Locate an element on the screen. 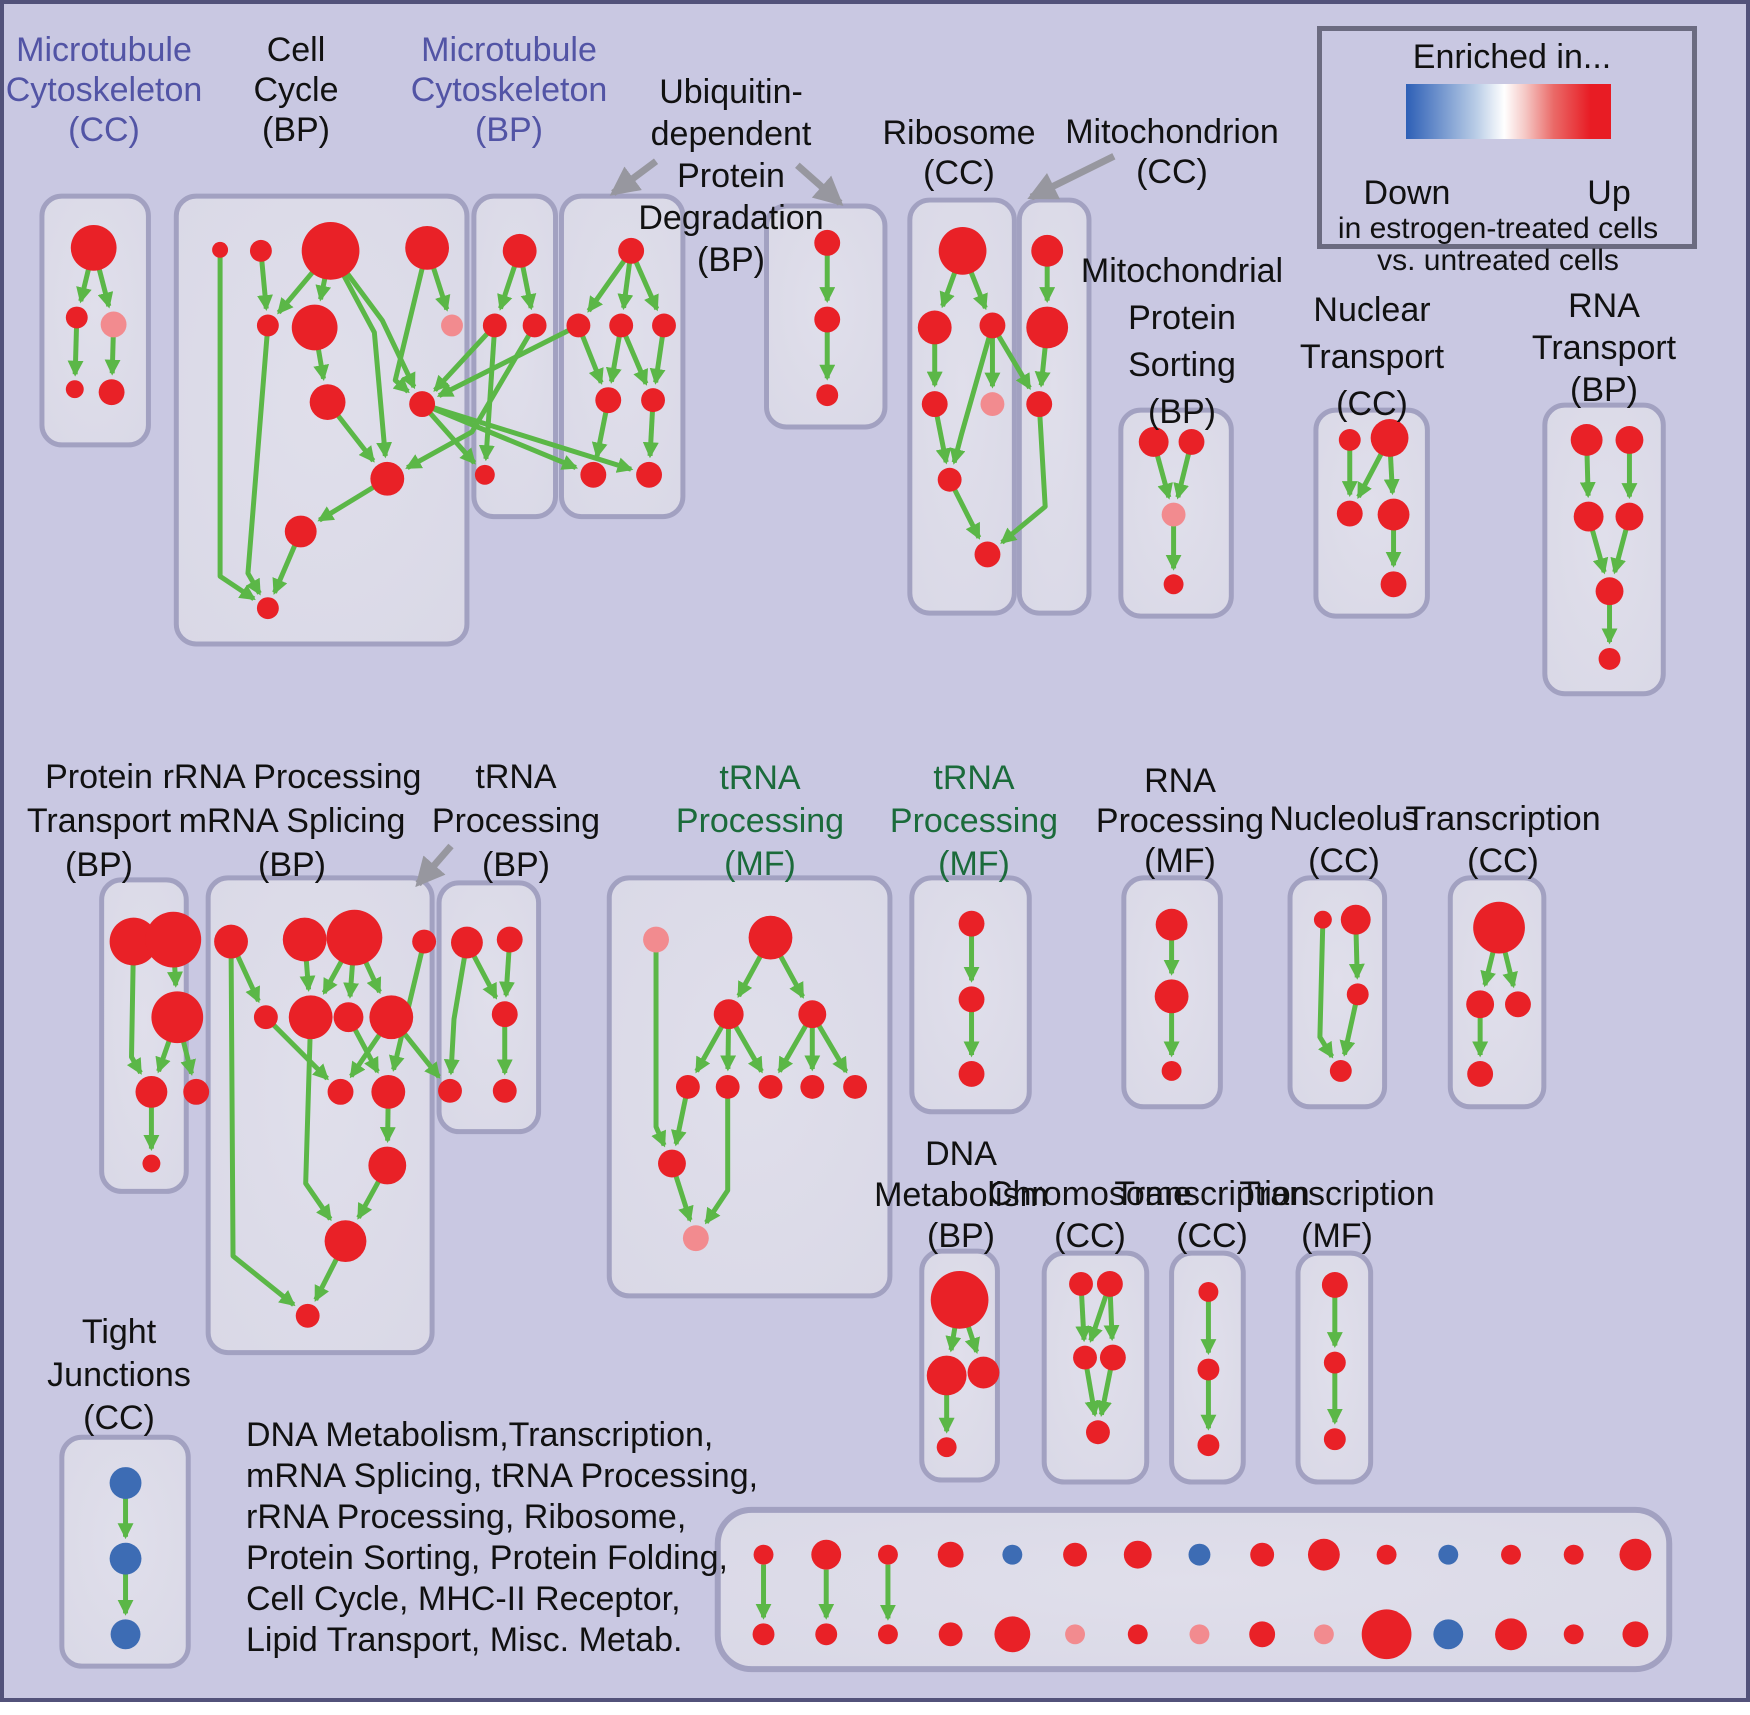  network-node-ribosome-cc-pk is located at coordinates (992, 404).